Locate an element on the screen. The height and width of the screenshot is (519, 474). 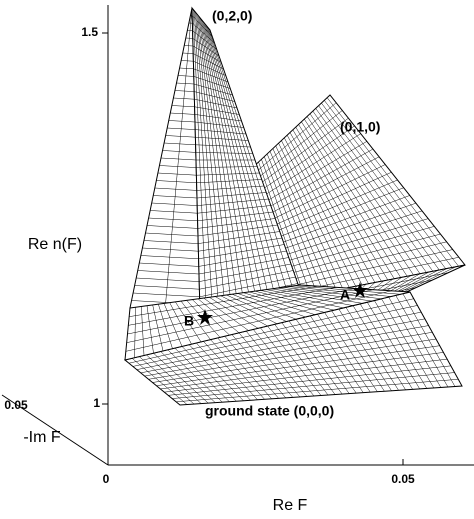
x-tick-label: 0.05 is located at coordinates (403, 479).